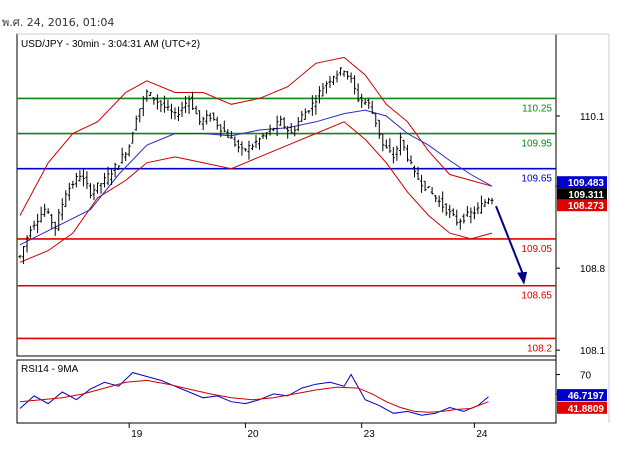 This screenshot has width=627, height=462. Describe the element at coordinates (586, 376) in the screenshot. I see `rsi-y-tick-label: 70` at that location.